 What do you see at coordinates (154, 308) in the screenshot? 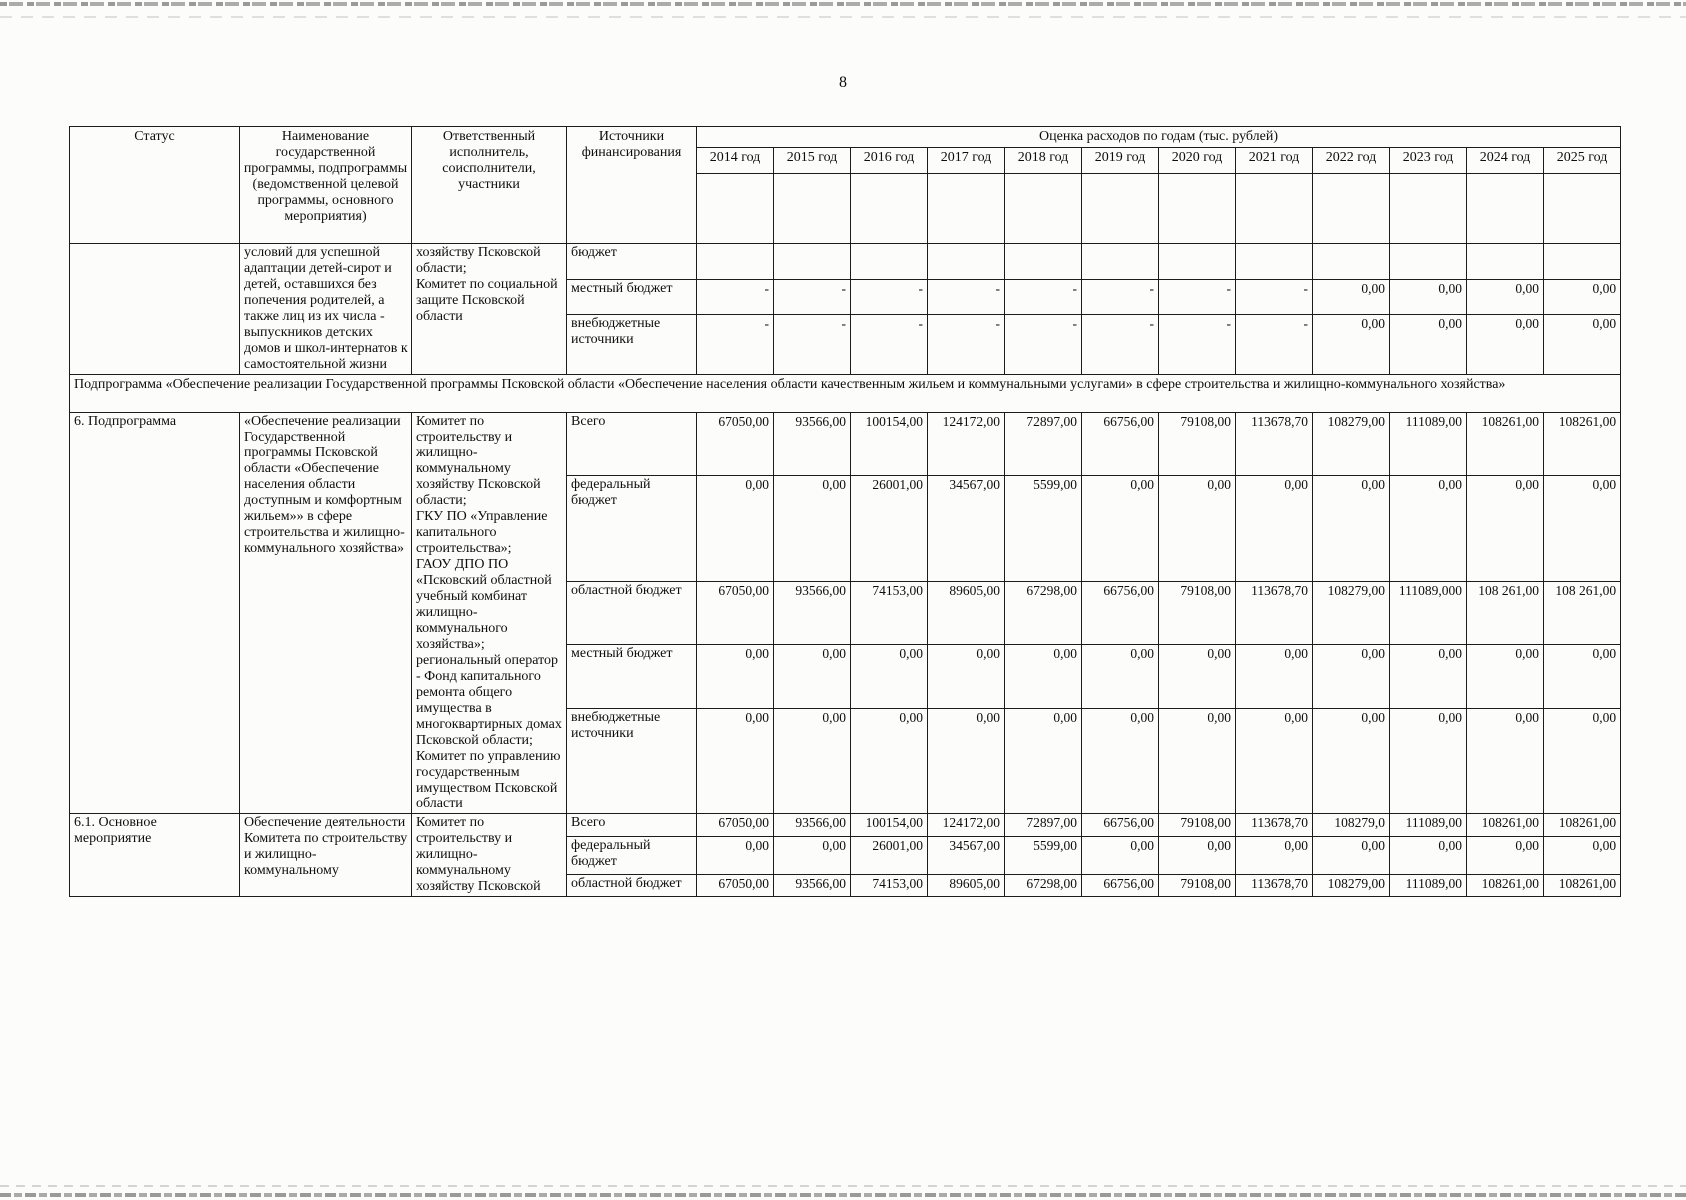
I see `status-cell` at bounding box center [154, 308].